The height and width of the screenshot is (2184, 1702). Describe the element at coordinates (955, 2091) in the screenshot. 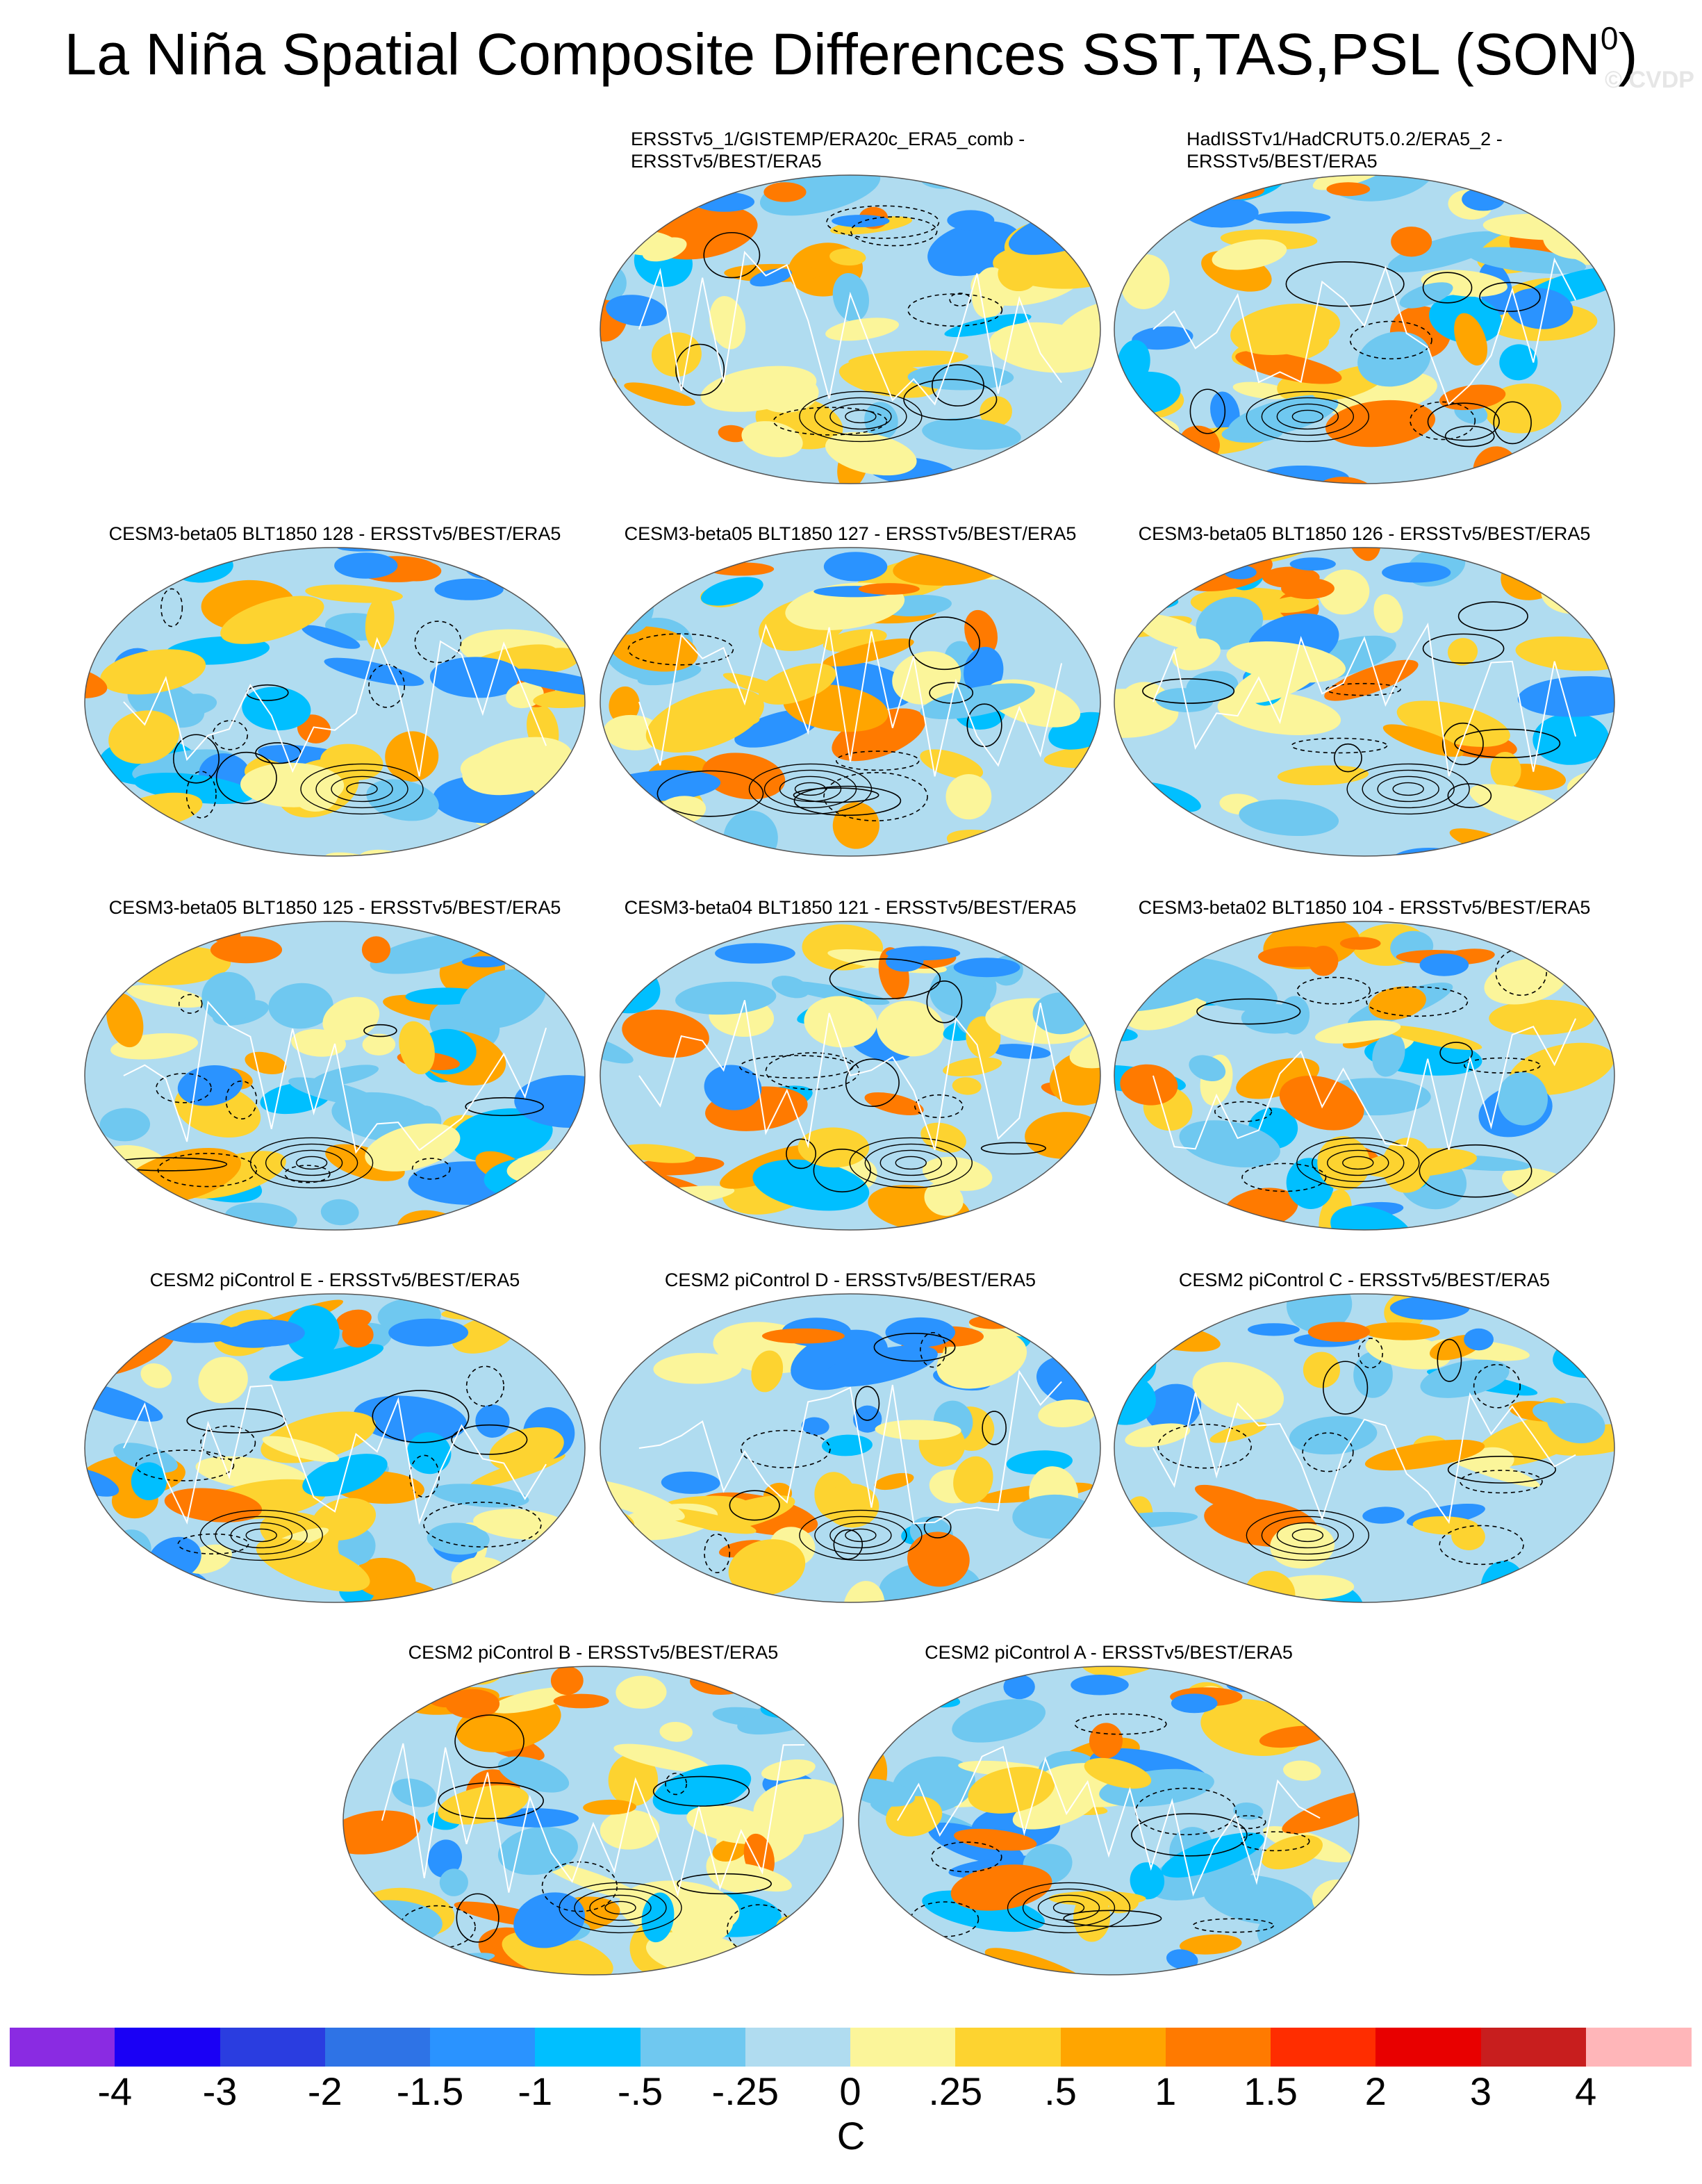

I see `colorbar-tick-label: .25` at that location.